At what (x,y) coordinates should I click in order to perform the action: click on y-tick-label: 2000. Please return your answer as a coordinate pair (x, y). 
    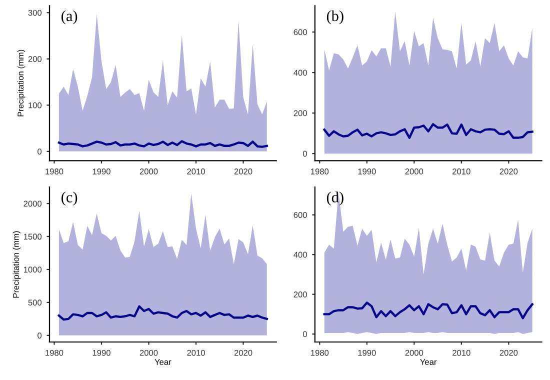
    Looking at the image, I should click on (33, 203).